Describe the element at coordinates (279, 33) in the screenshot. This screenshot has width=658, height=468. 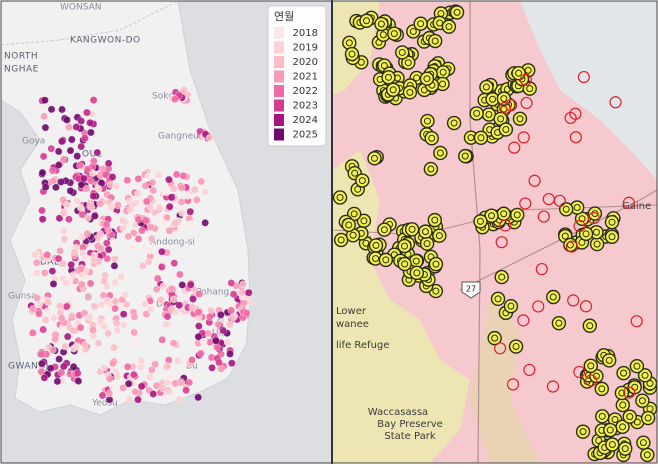
I see `legend-swatch` at that location.